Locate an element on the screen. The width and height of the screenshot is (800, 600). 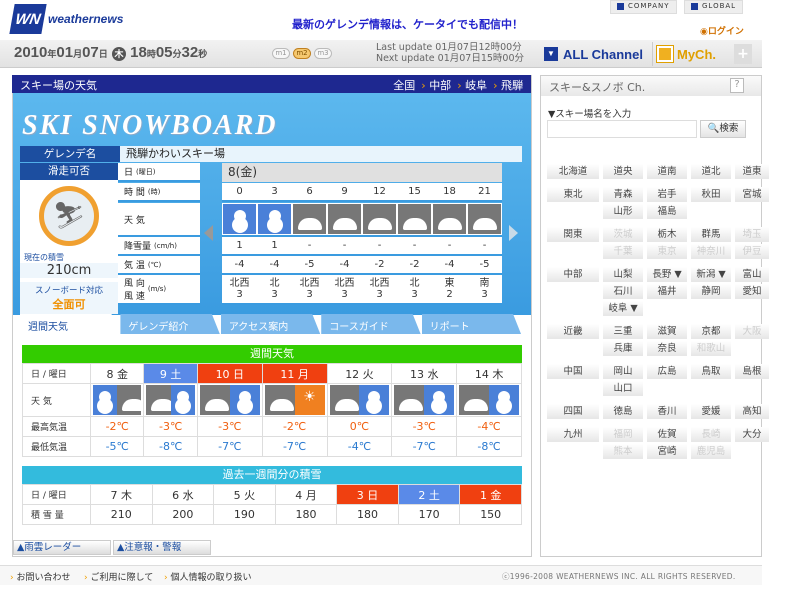
prefecture-link: 栃木 is located at coordinates (667, 234).